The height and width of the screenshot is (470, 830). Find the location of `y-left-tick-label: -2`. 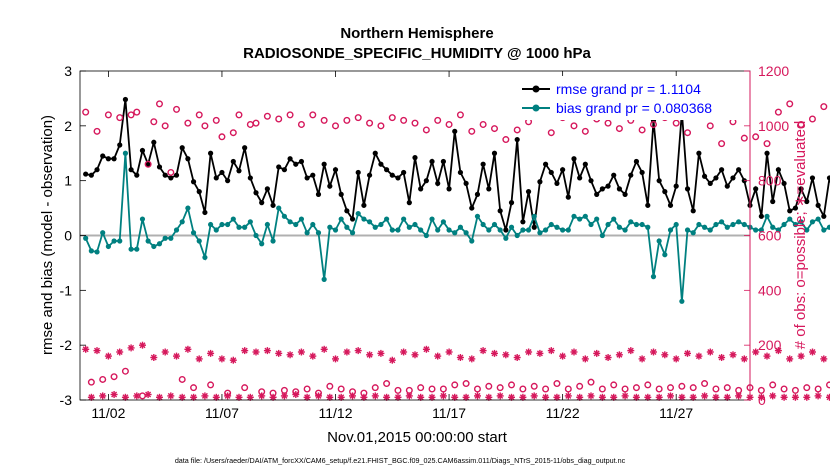

y-left-tick-label: -2 is located at coordinates (66, 345).